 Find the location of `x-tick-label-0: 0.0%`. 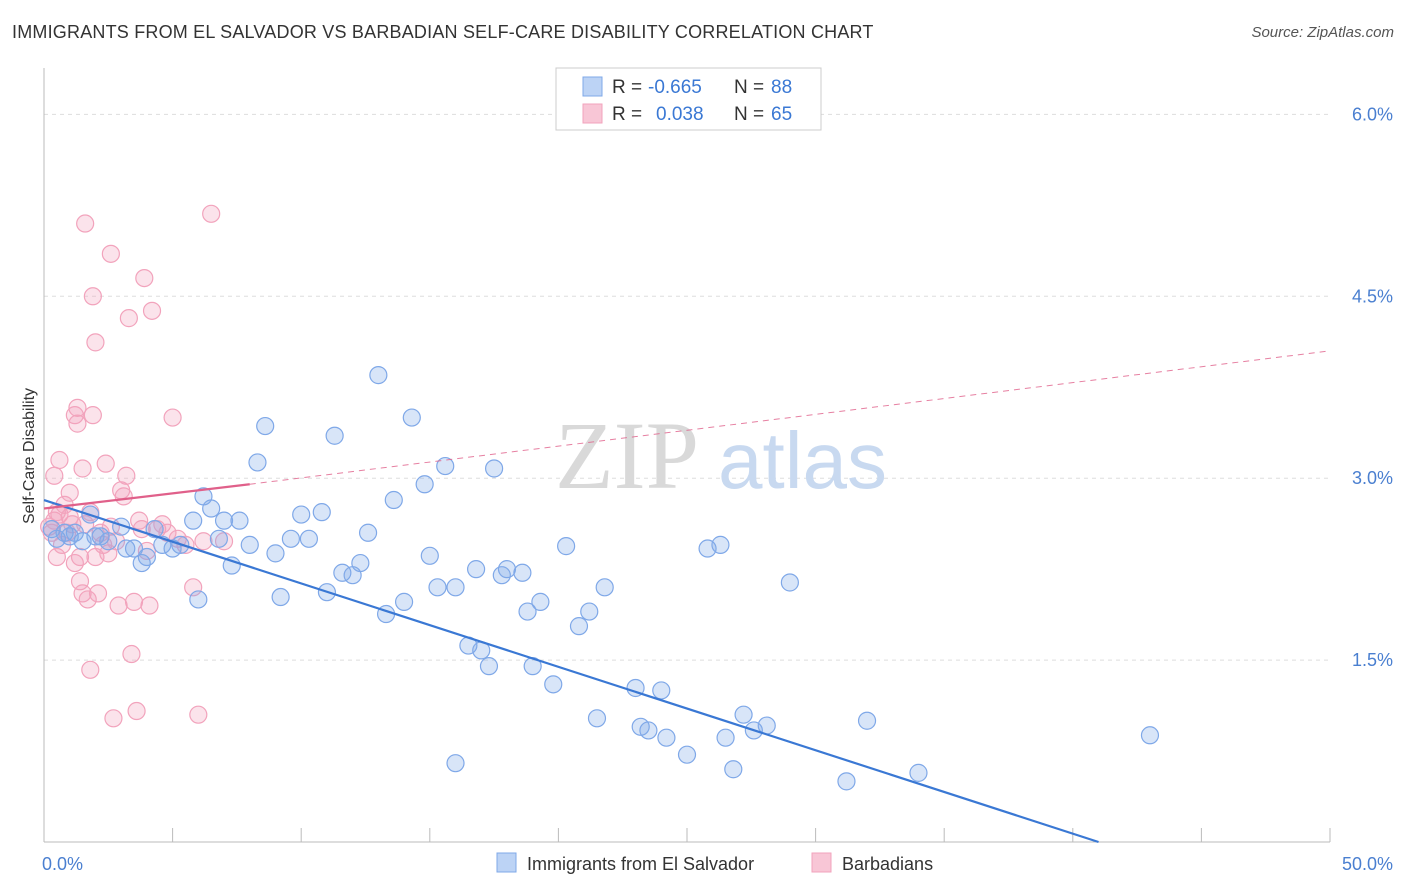

x-tick-label-0: 0.0% is located at coordinates (62, 864).